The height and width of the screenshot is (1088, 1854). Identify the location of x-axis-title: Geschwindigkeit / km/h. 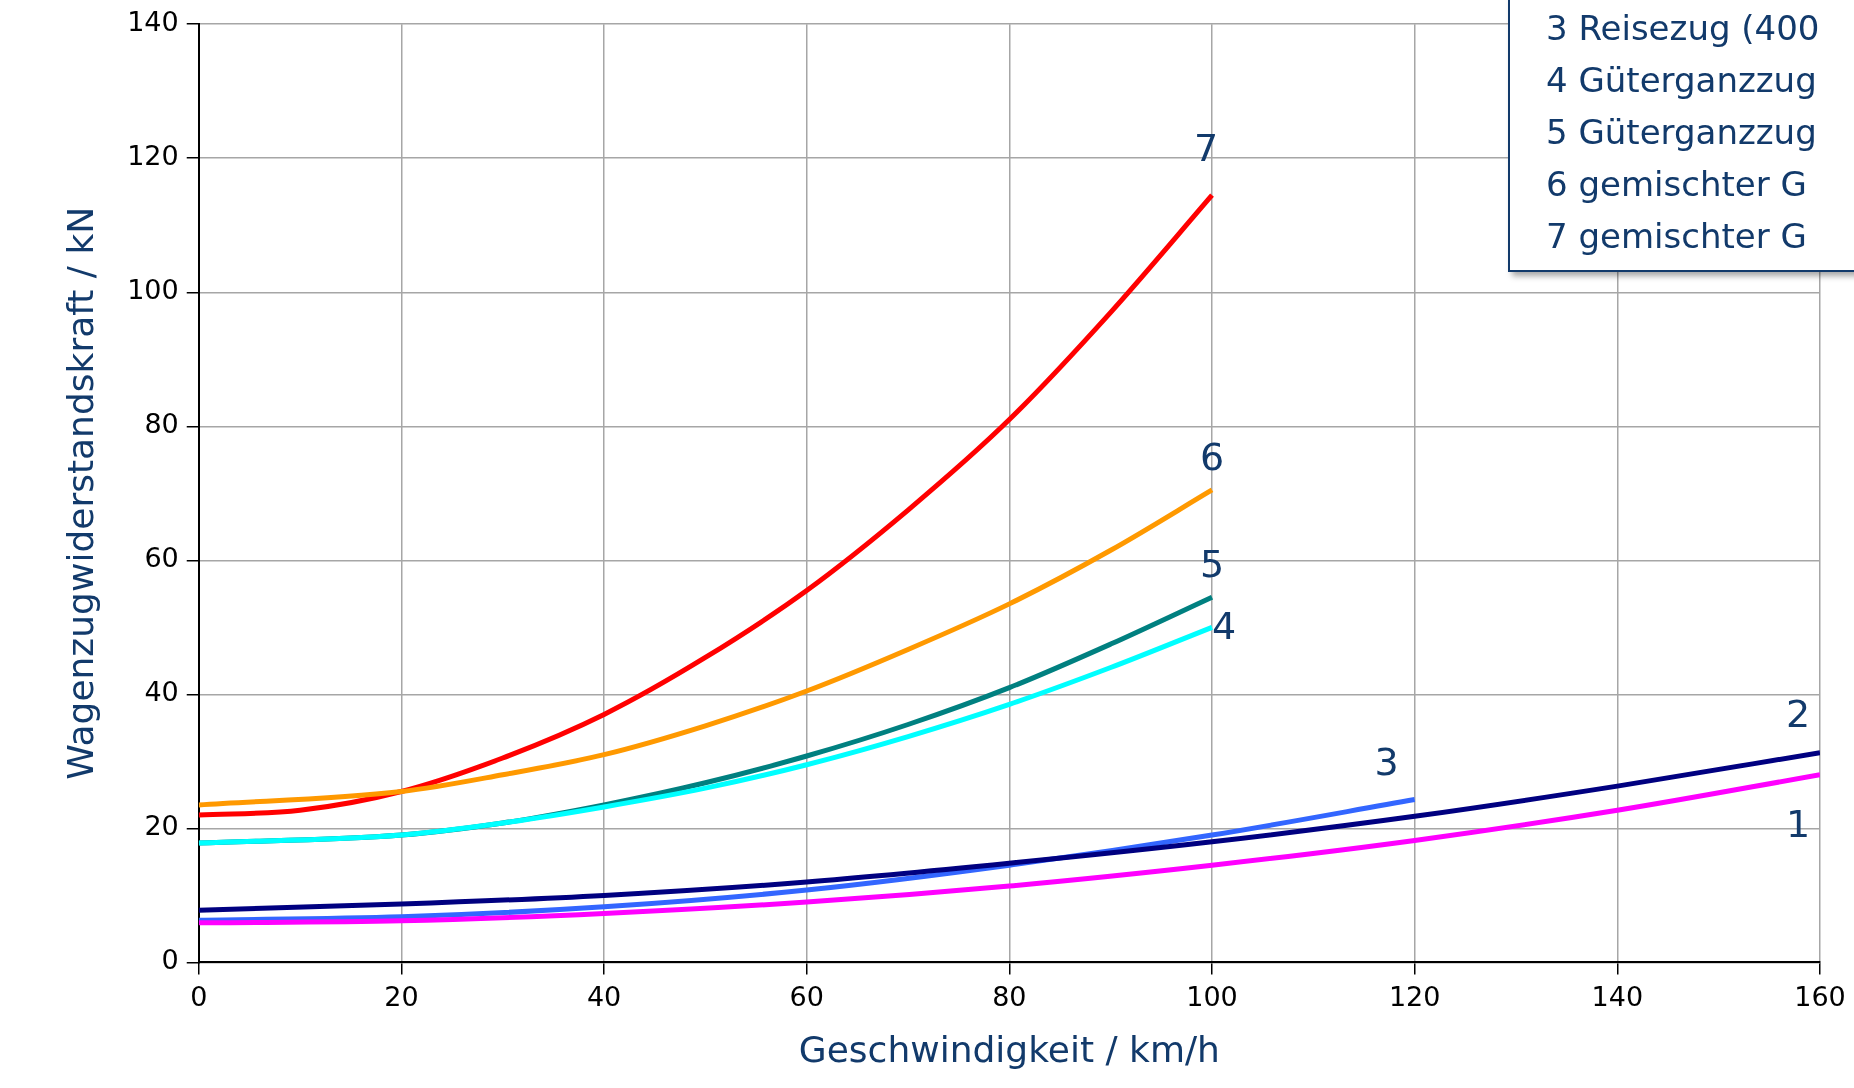
(1009, 1049).